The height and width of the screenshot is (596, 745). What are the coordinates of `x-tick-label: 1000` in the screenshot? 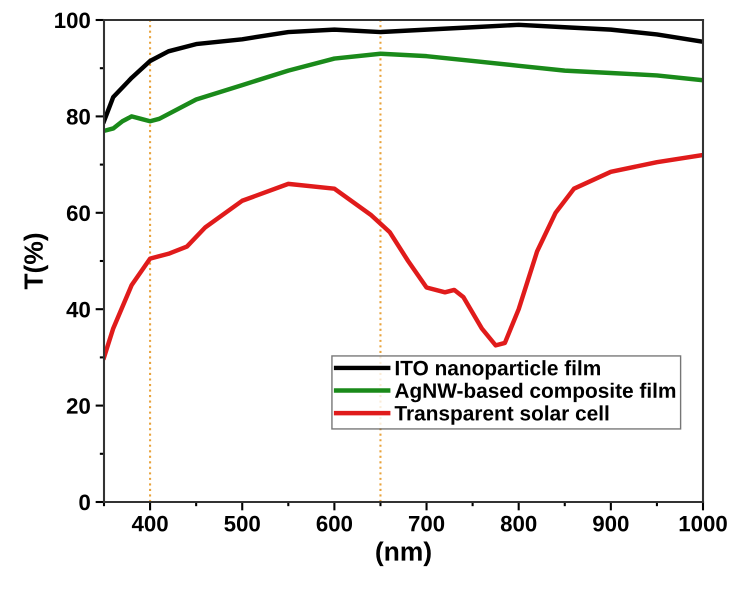 It's located at (703, 524).